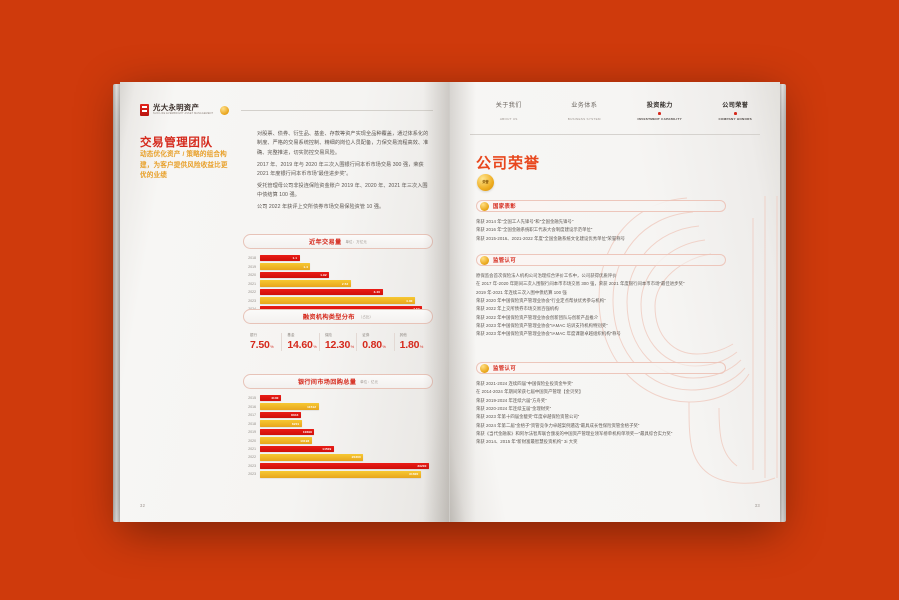 The width and height of the screenshot is (899, 600). What do you see at coordinates (585, 110) in the screenshot?
I see `nav-item-2: 业务体系 BUSINESS SYSTEM` at bounding box center [585, 110].